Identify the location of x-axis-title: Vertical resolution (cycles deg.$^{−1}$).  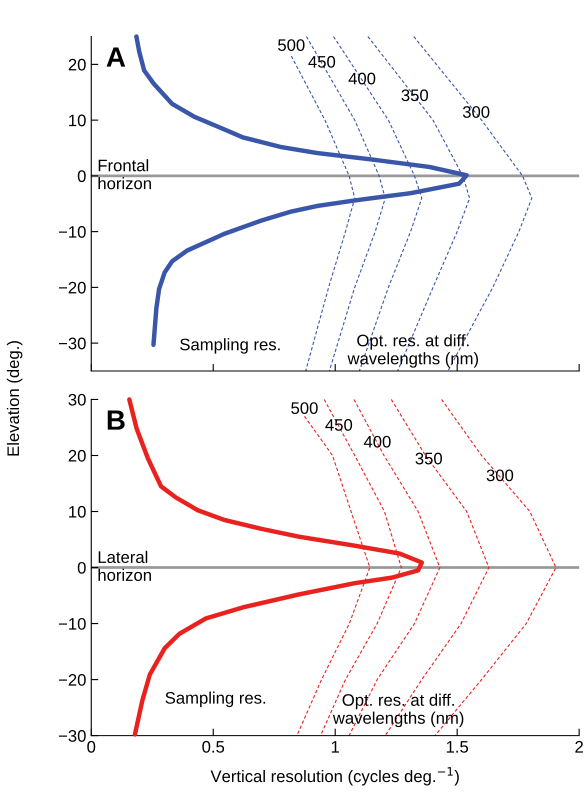
(334, 776).